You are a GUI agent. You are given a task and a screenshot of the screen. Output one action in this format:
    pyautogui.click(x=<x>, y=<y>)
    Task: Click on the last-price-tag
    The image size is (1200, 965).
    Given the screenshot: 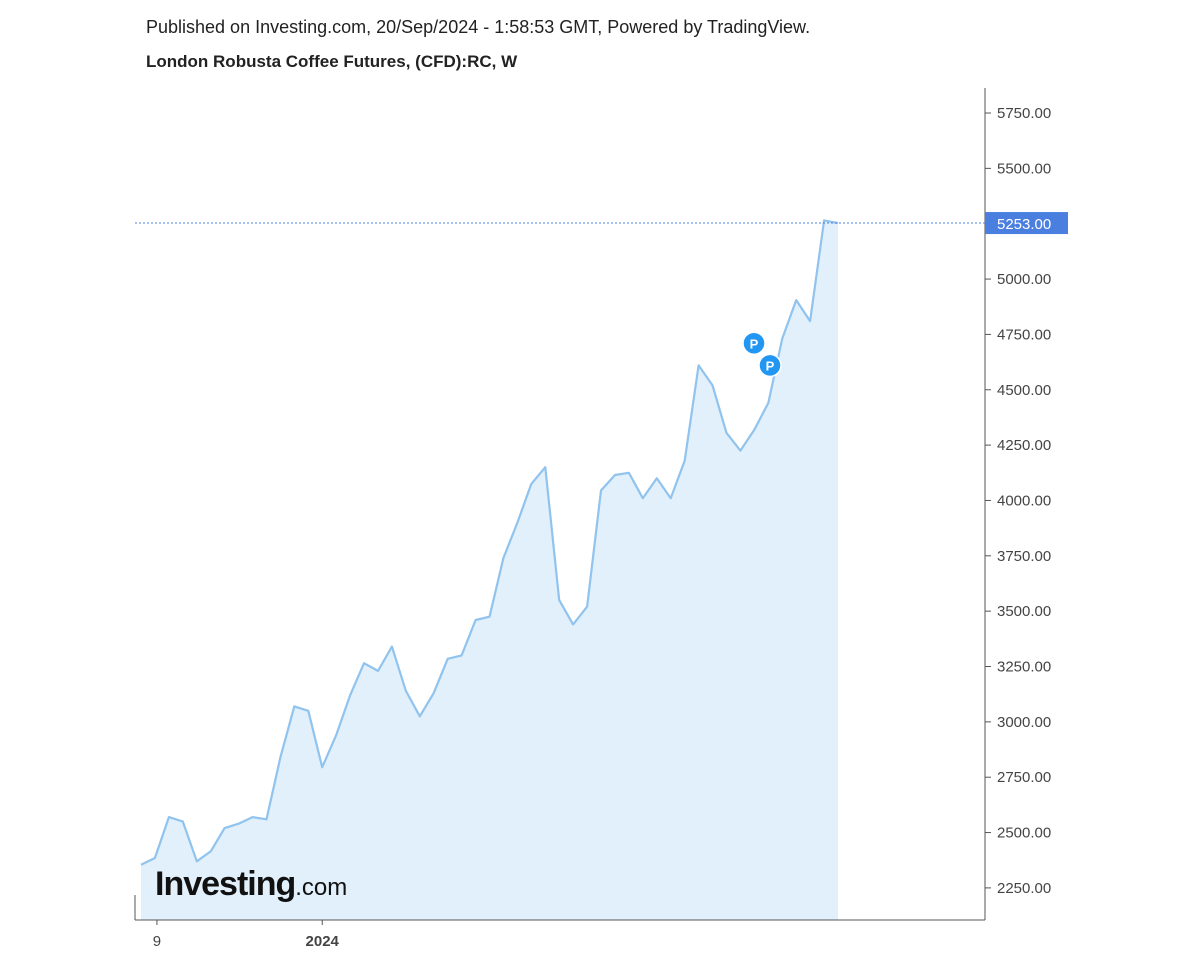 What is the action you would take?
    pyautogui.click(x=1026, y=223)
    